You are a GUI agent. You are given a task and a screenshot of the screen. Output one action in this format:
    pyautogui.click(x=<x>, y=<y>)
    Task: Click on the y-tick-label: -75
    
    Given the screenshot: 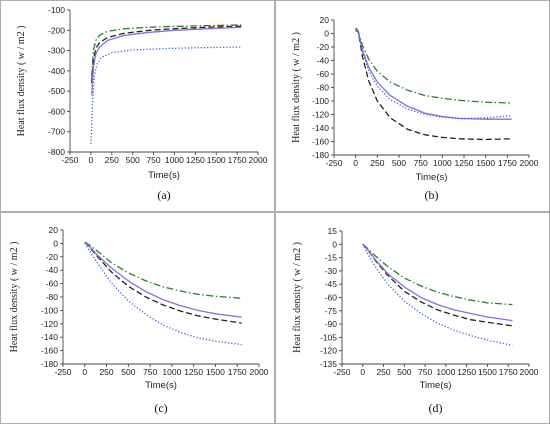 What is the action you would take?
    pyautogui.click(x=331, y=311)
    